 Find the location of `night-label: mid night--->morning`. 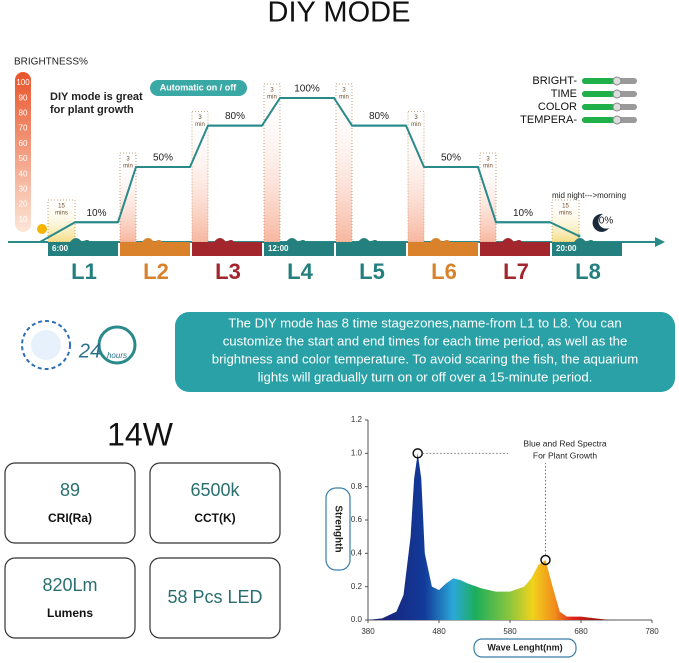

night-label: mid night--->morning is located at coordinates (589, 195).